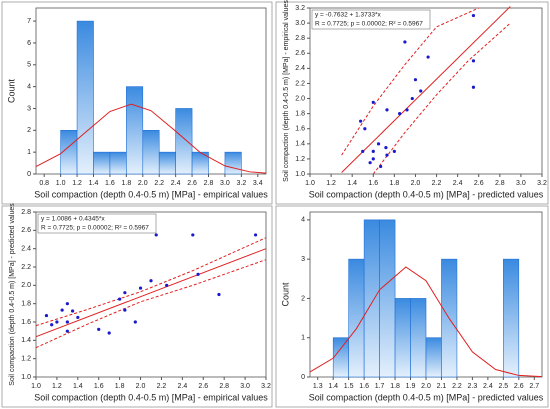 This screenshot has width=550, height=409. I want to click on y-tick-label: 0, so click(303, 377).